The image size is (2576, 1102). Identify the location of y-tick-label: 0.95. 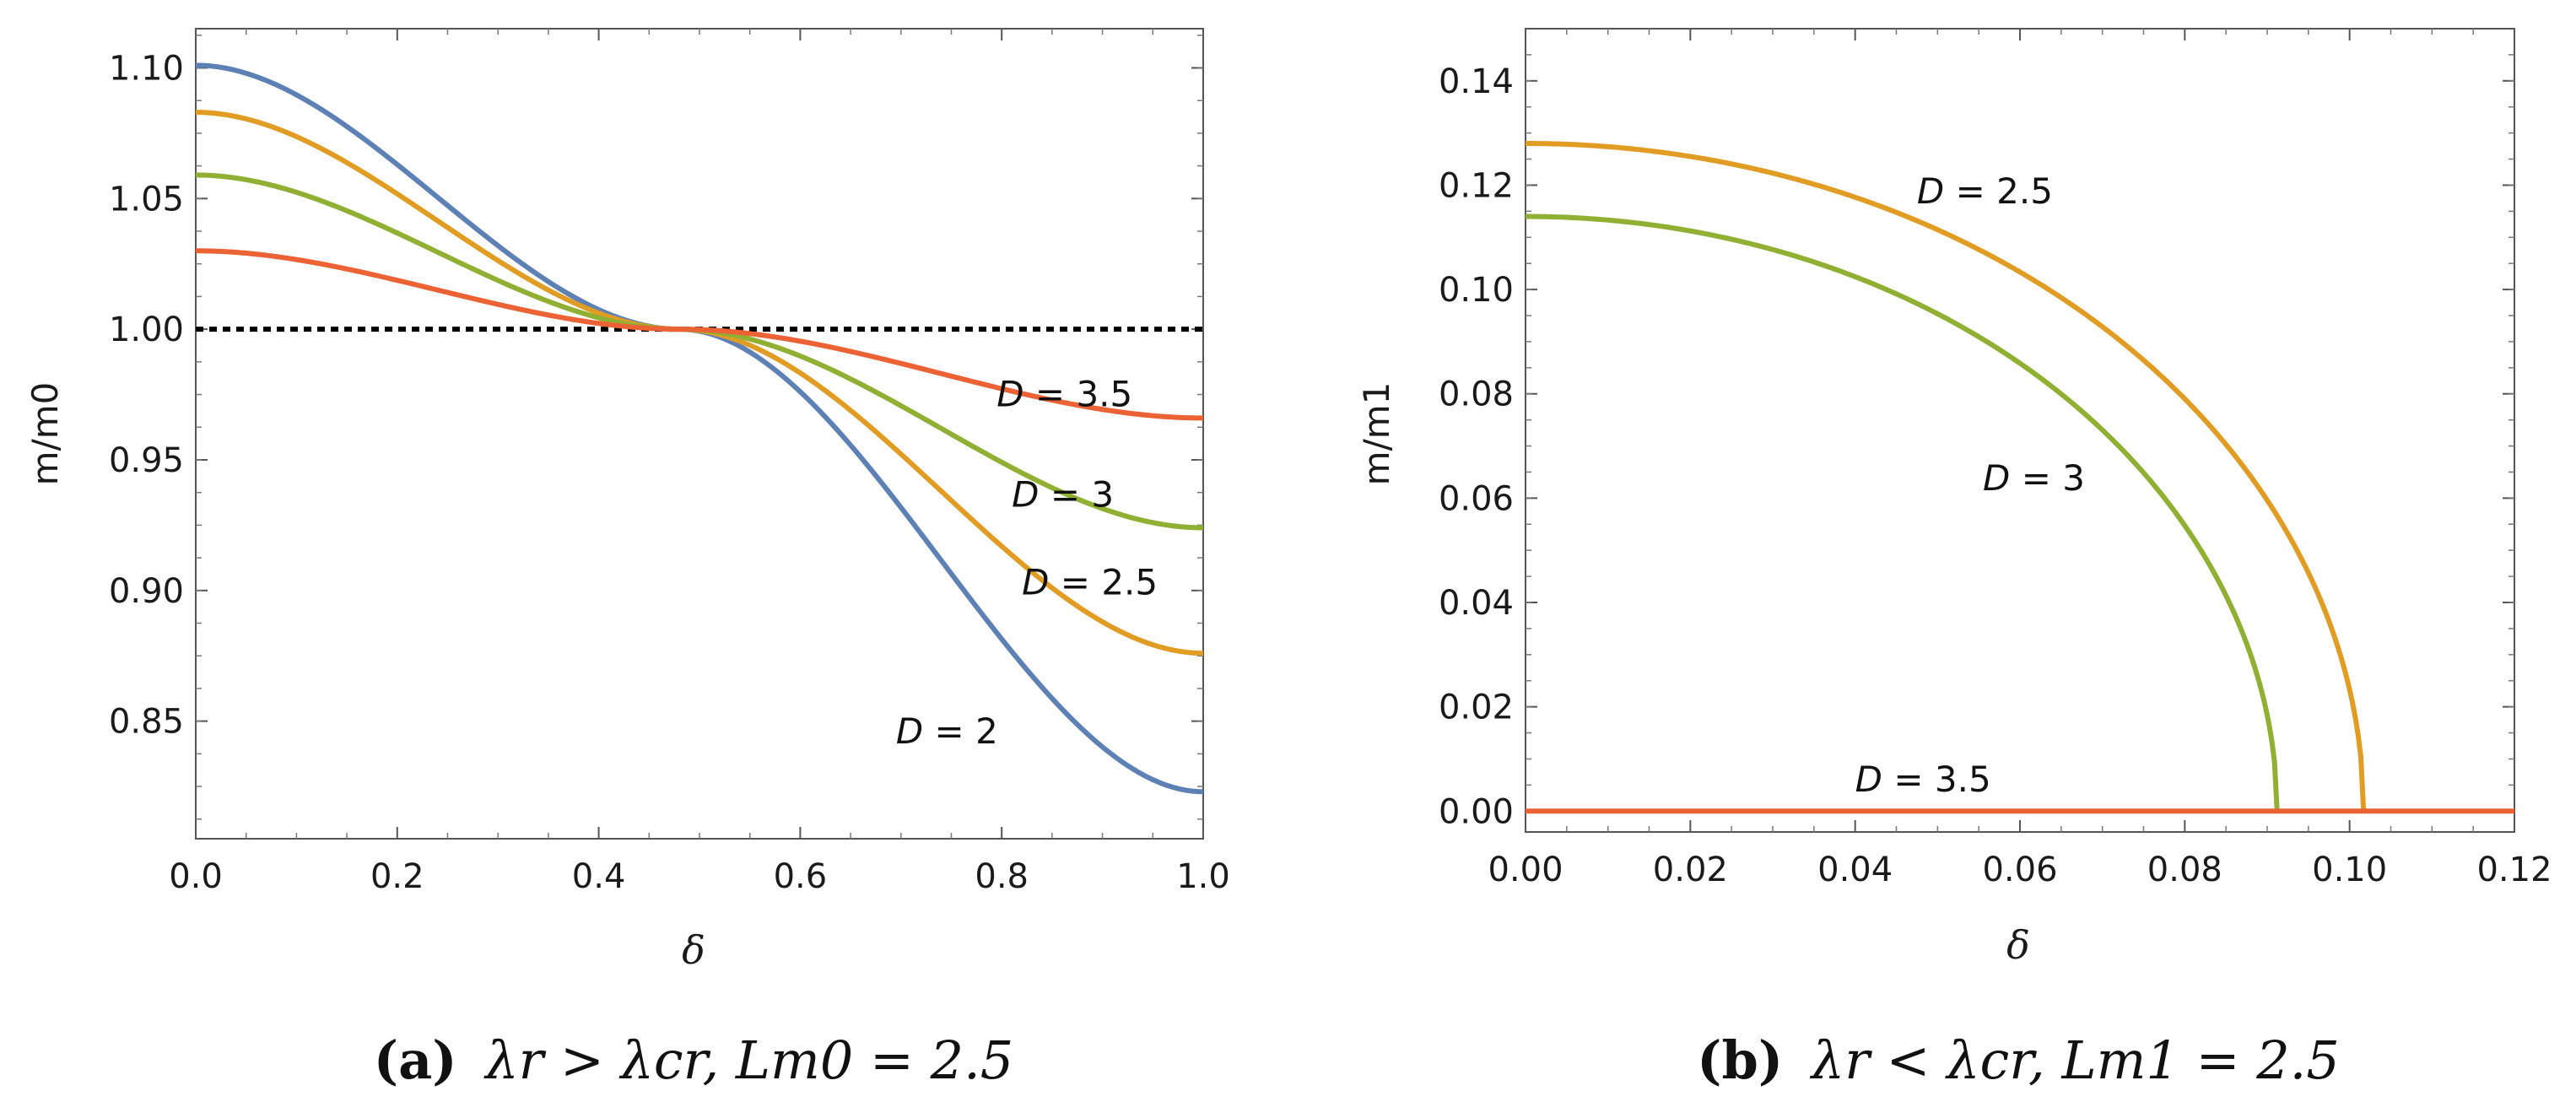
(146, 461).